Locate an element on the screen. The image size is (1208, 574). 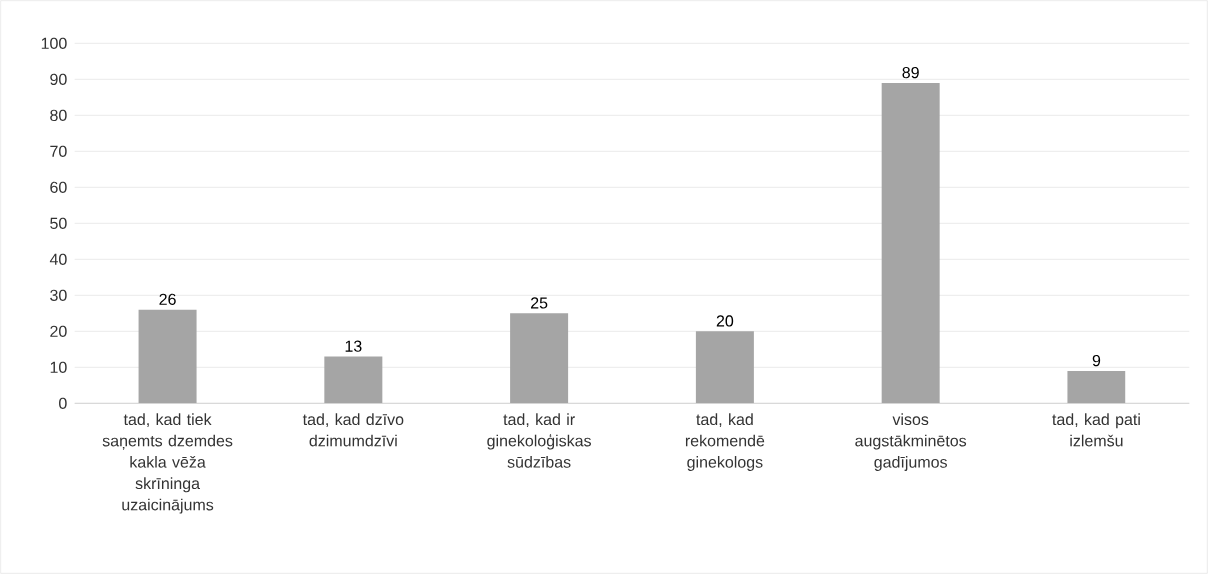
x-tick-label: tad, kad tiek saņemts dzemdes kakla vēža skrīninga uzaicinājums is located at coordinates (167, 463).